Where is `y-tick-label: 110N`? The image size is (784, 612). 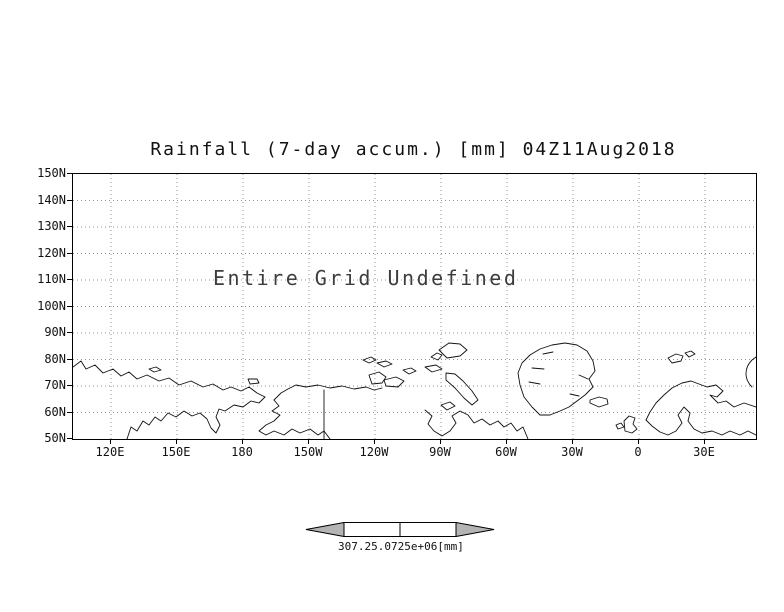 y-tick-label: 110N is located at coordinates (51, 279).